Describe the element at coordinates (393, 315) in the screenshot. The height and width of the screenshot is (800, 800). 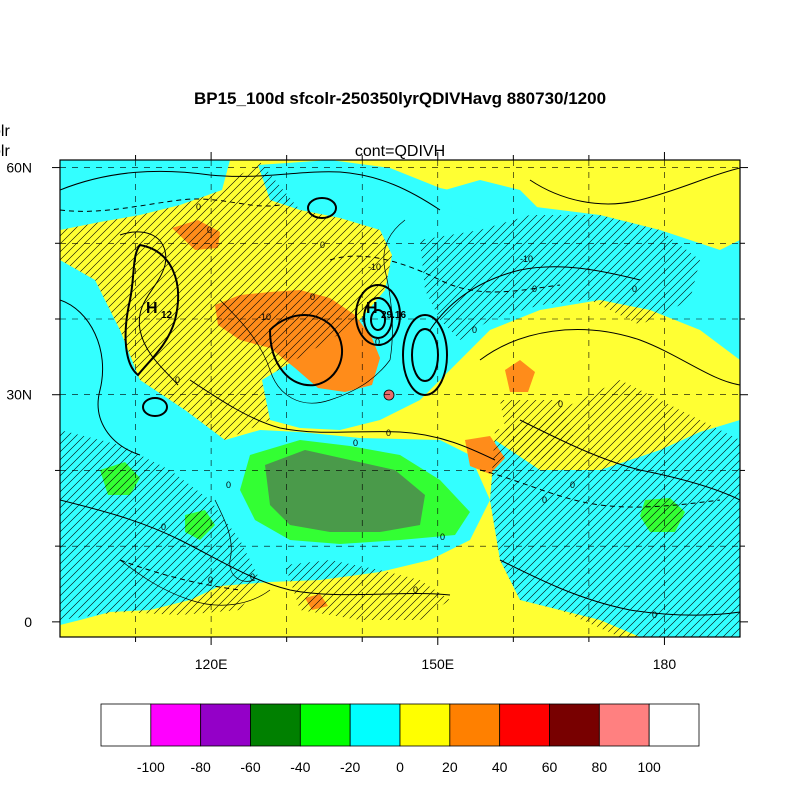
I see `high-center-value: 29.16` at that location.